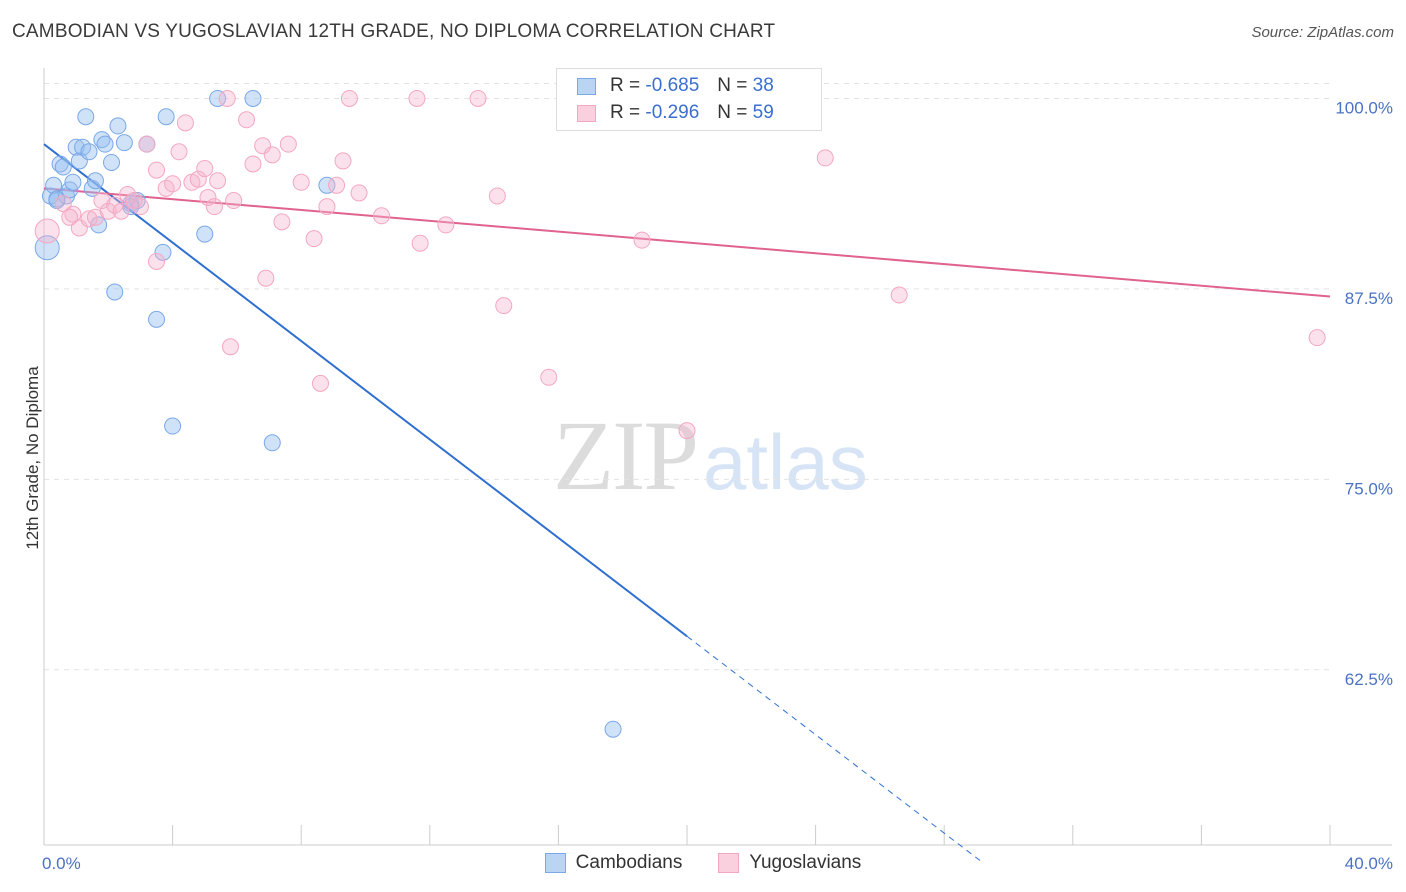 This screenshot has height=892, width=1406. What do you see at coordinates (1369, 298) in the screenshot?
I see `y-tick-label: 87.5%` at bounding box center [1369, 298].